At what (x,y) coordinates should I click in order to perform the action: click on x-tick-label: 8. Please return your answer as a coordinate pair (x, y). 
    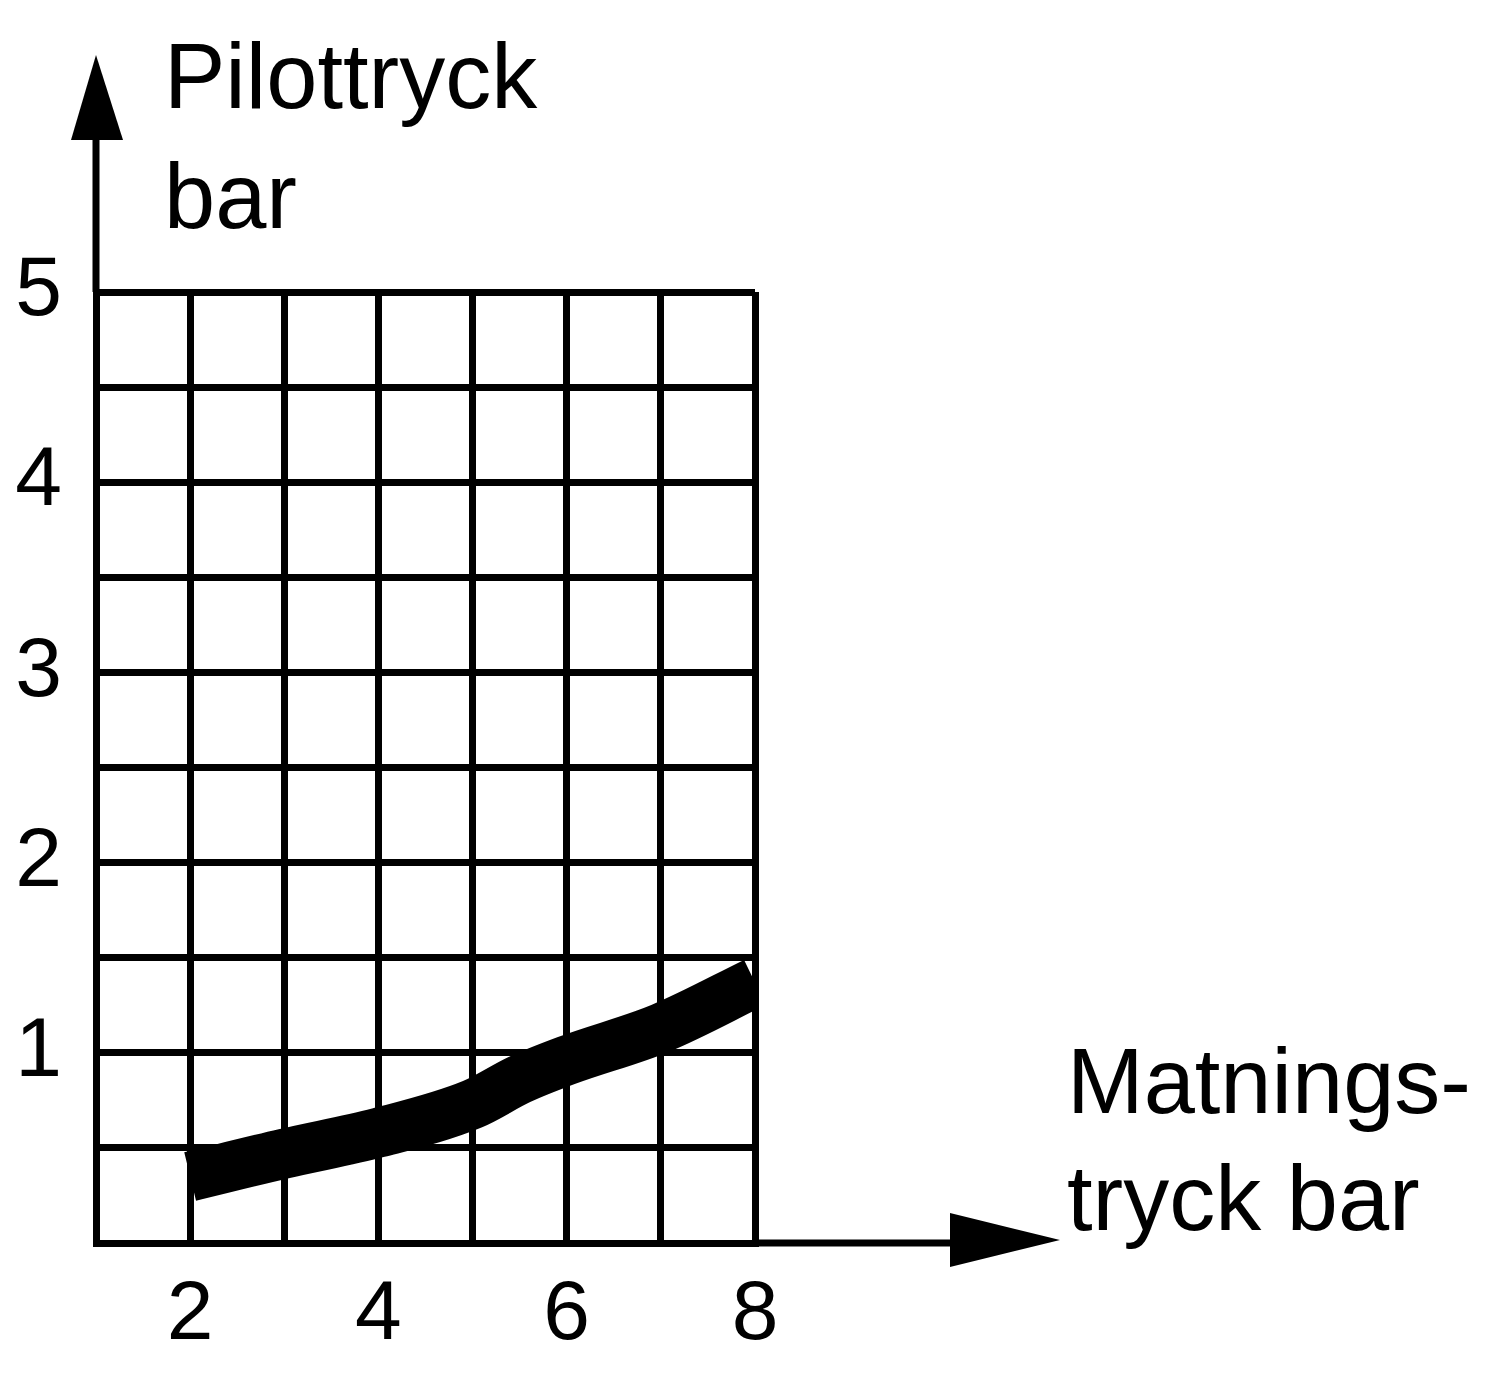
    Looking at the image, I should click on (755, 1309).